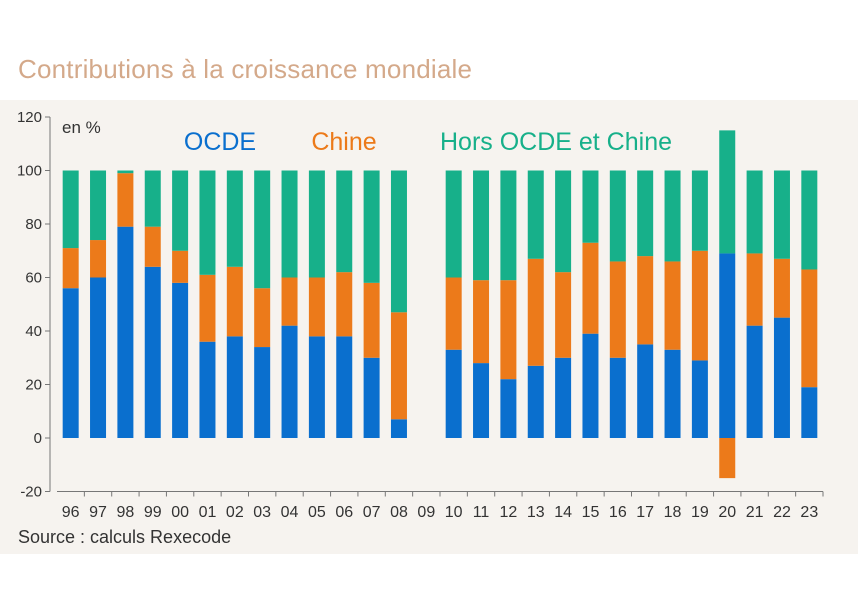 This screenshot has width=858, height=600. What do you see at coordinates (755, 512) in the screenshot?
I see `x-tick-label: 21` at bounding box center [755, 512].